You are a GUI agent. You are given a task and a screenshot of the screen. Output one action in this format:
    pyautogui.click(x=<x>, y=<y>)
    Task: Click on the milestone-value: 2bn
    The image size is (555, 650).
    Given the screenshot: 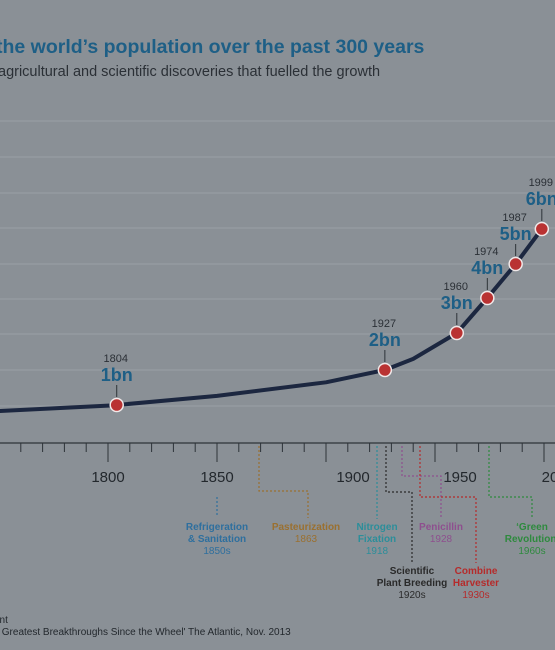 What is the action you would take?
    pyautogui.click(x=385, y=340)
    